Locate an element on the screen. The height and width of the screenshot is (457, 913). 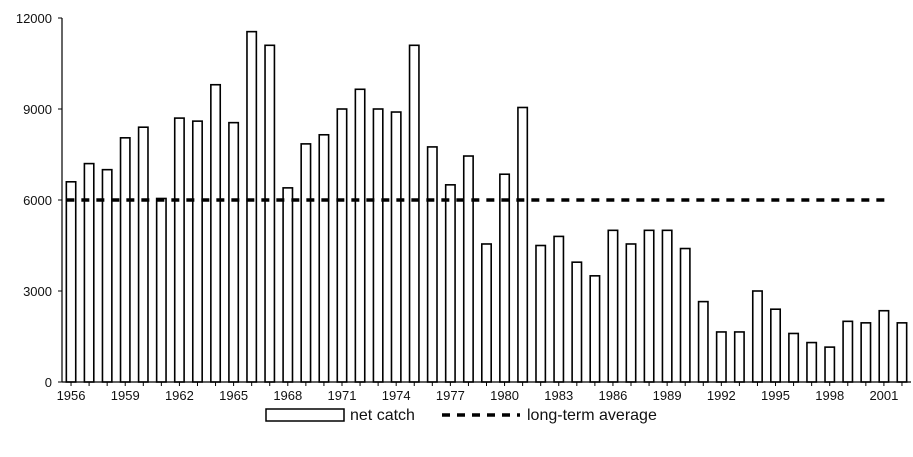
x-tick-label: 1959 is located at coordinates (125, 395).